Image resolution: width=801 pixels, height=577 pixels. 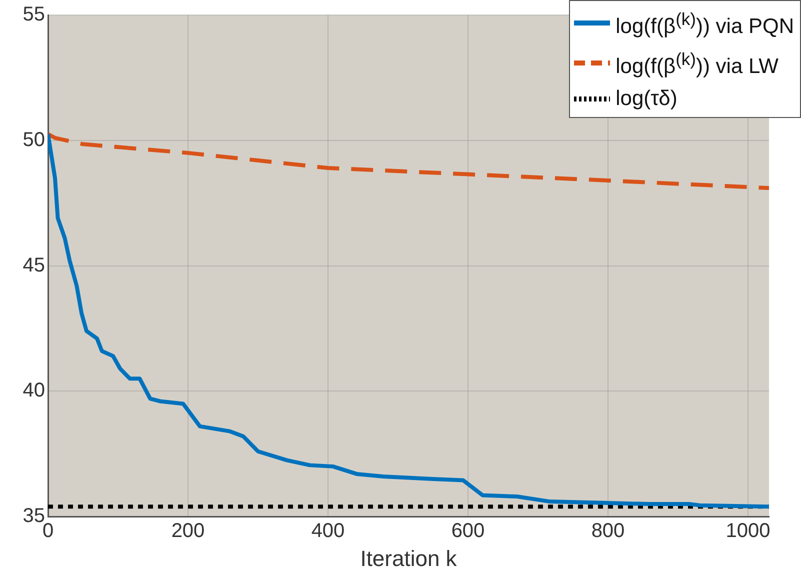 I want to click on y-tick-label: 35, so click(x=33, y=516).